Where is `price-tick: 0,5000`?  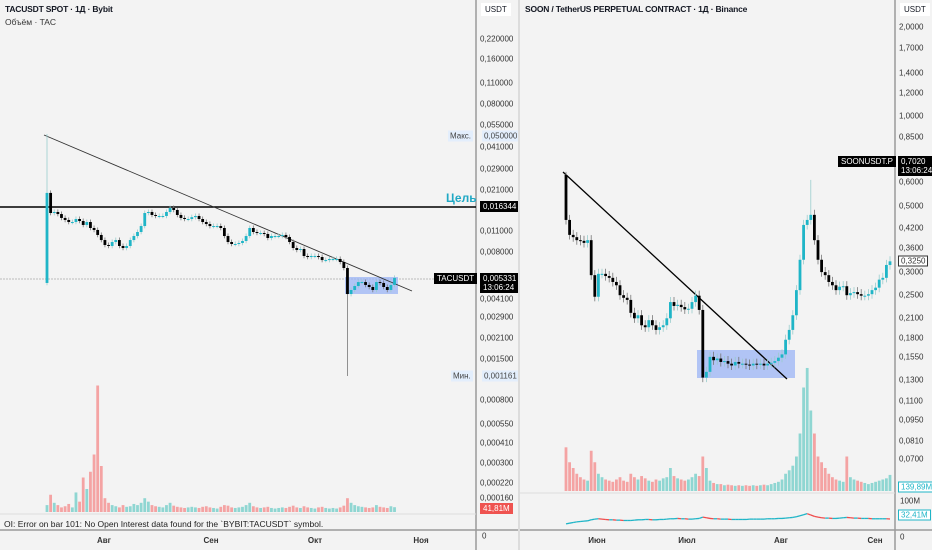 price-tick: 0,5000 is located at coordinates (911, 206).